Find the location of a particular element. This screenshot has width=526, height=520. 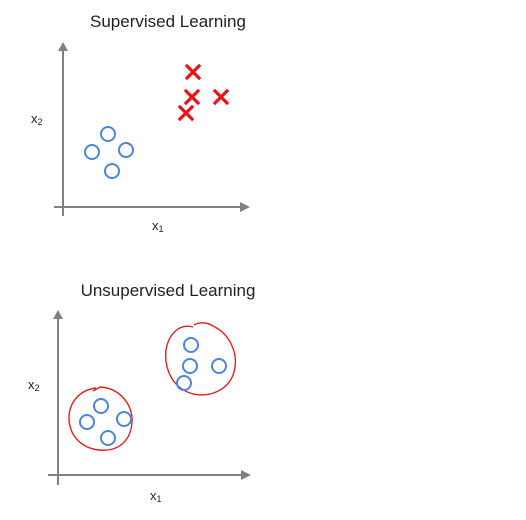

cluster-outline-lower-left is located at coordinates (100, 418).